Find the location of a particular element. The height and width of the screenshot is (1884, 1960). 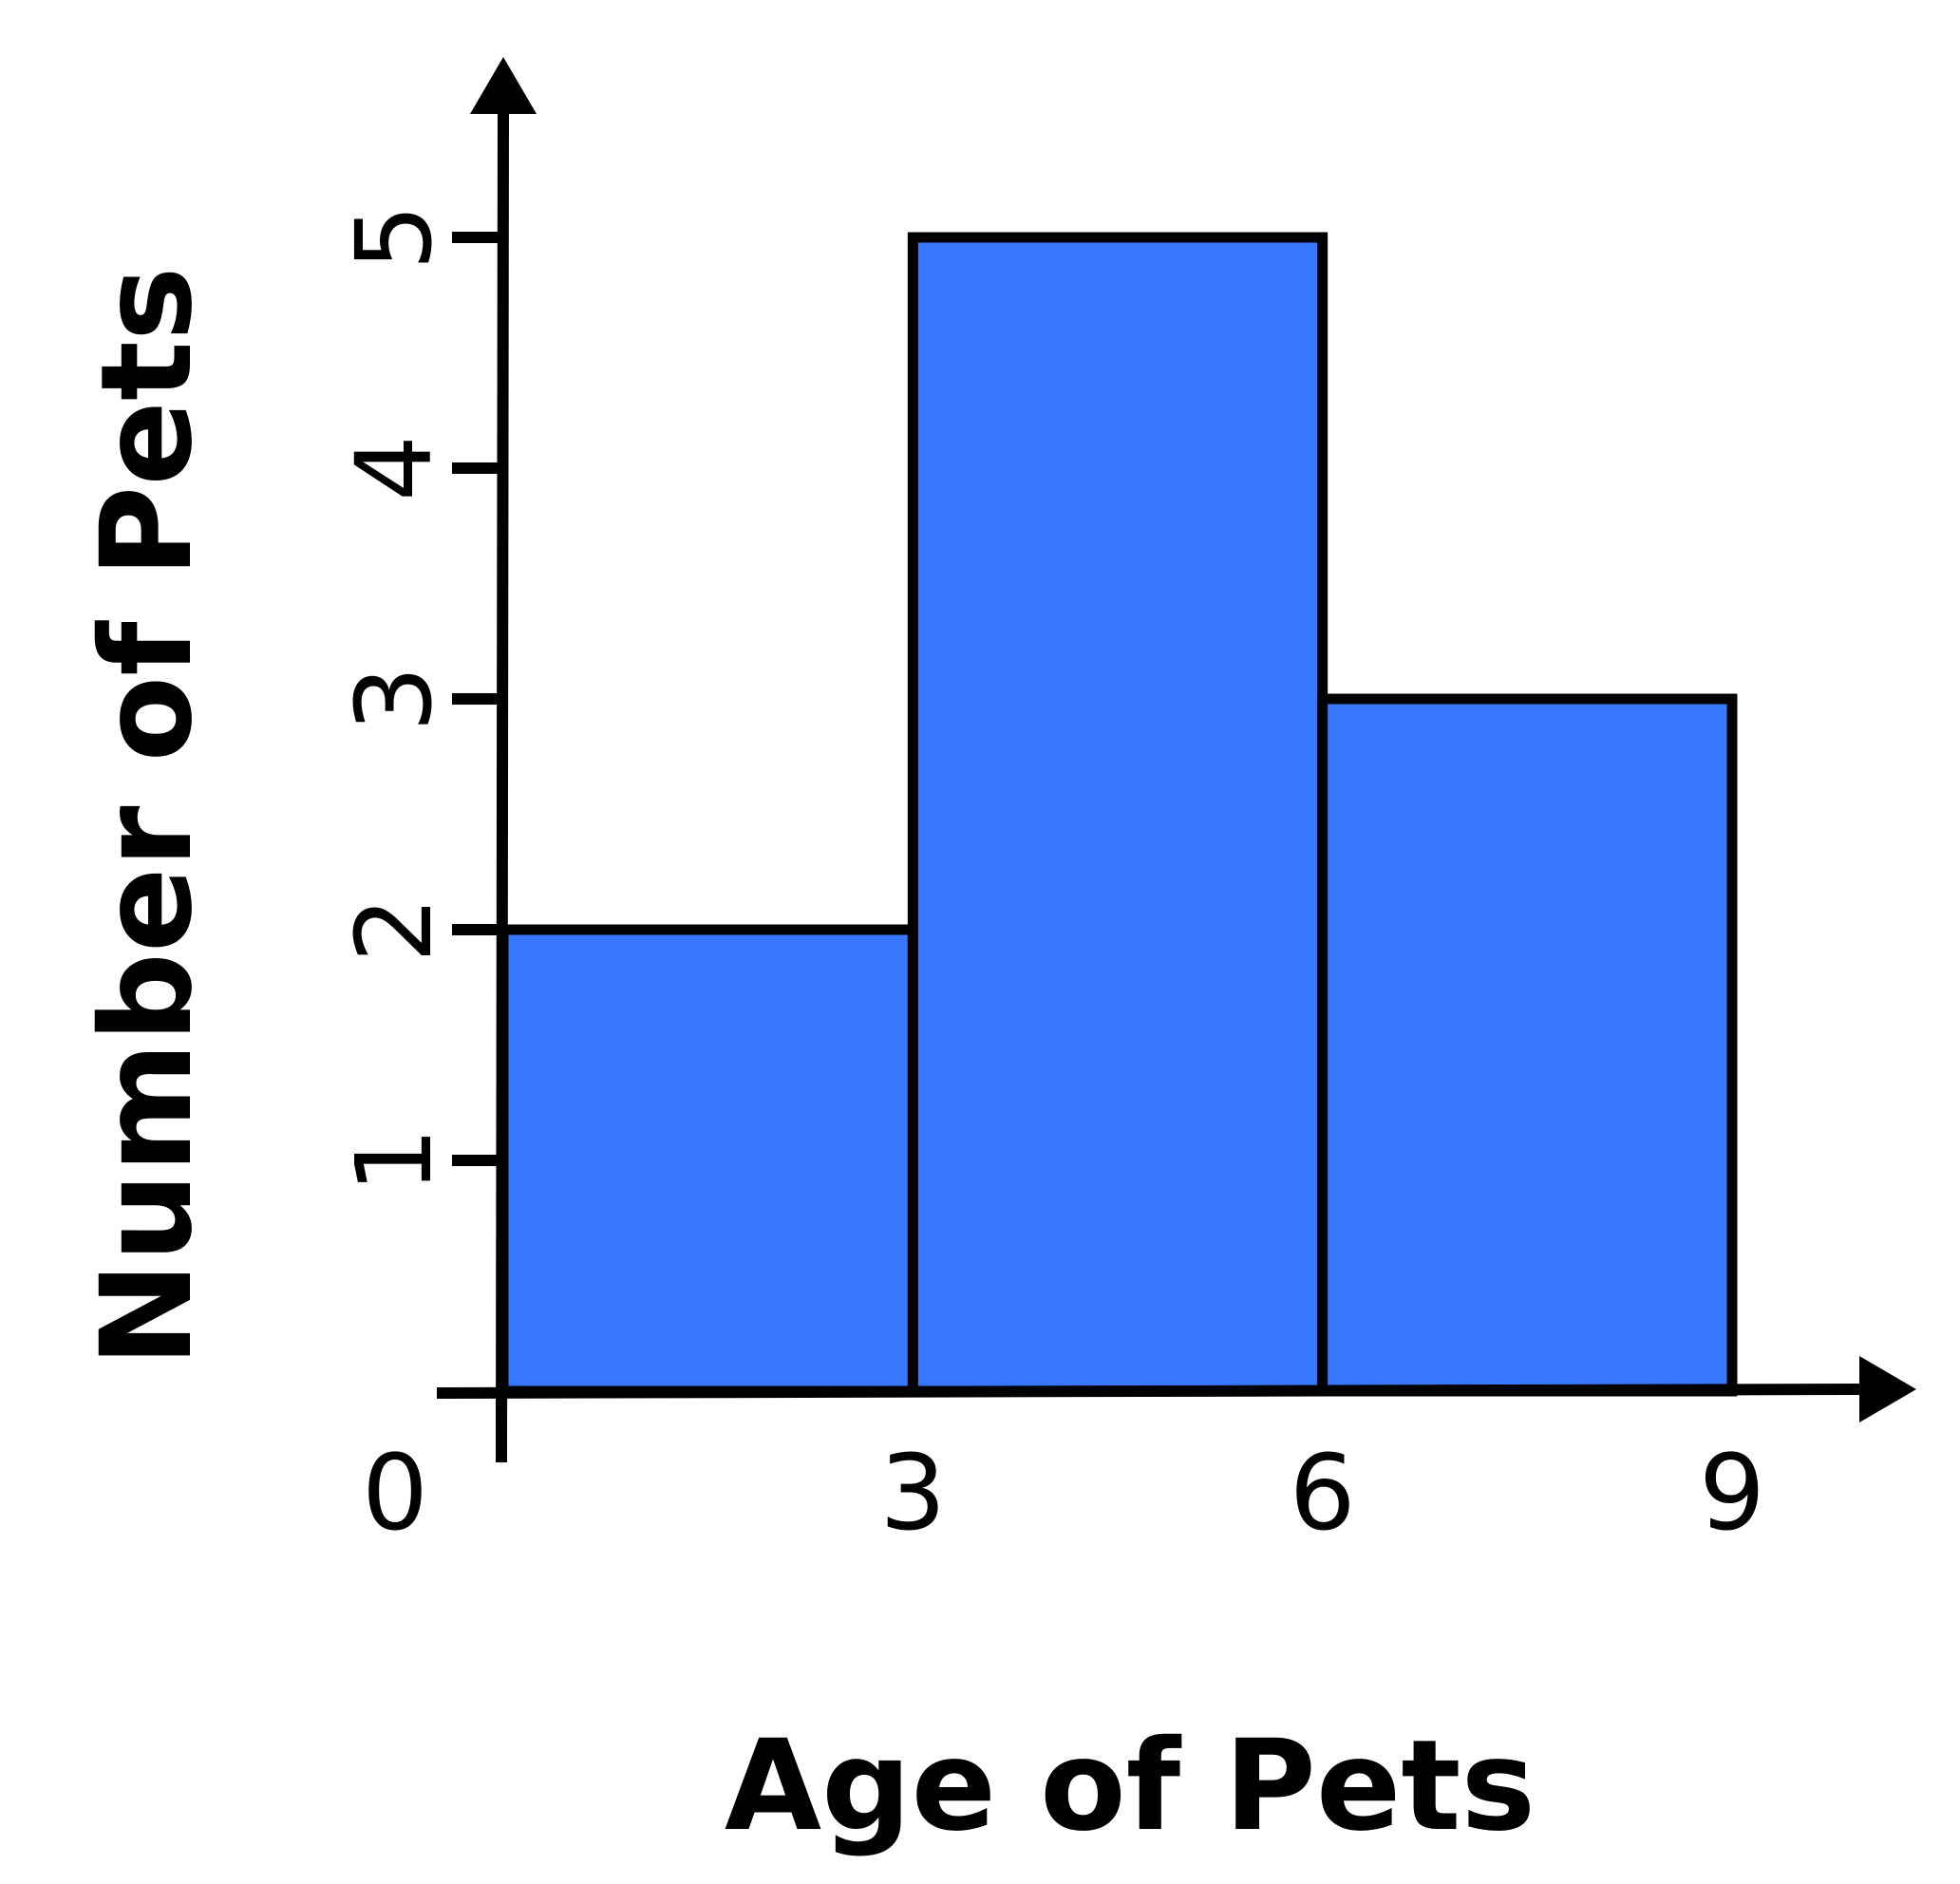

y-axis-title: Number of Pets is located at coordinates (147, 816).